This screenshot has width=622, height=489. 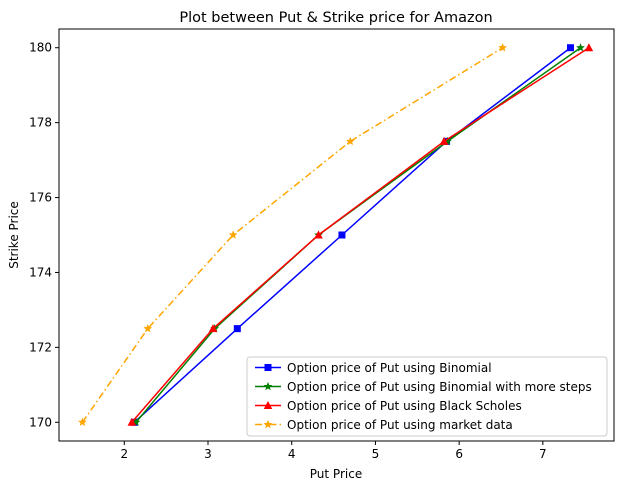 I want to click on y-tick-label: 180, so click(x=40, y=48).